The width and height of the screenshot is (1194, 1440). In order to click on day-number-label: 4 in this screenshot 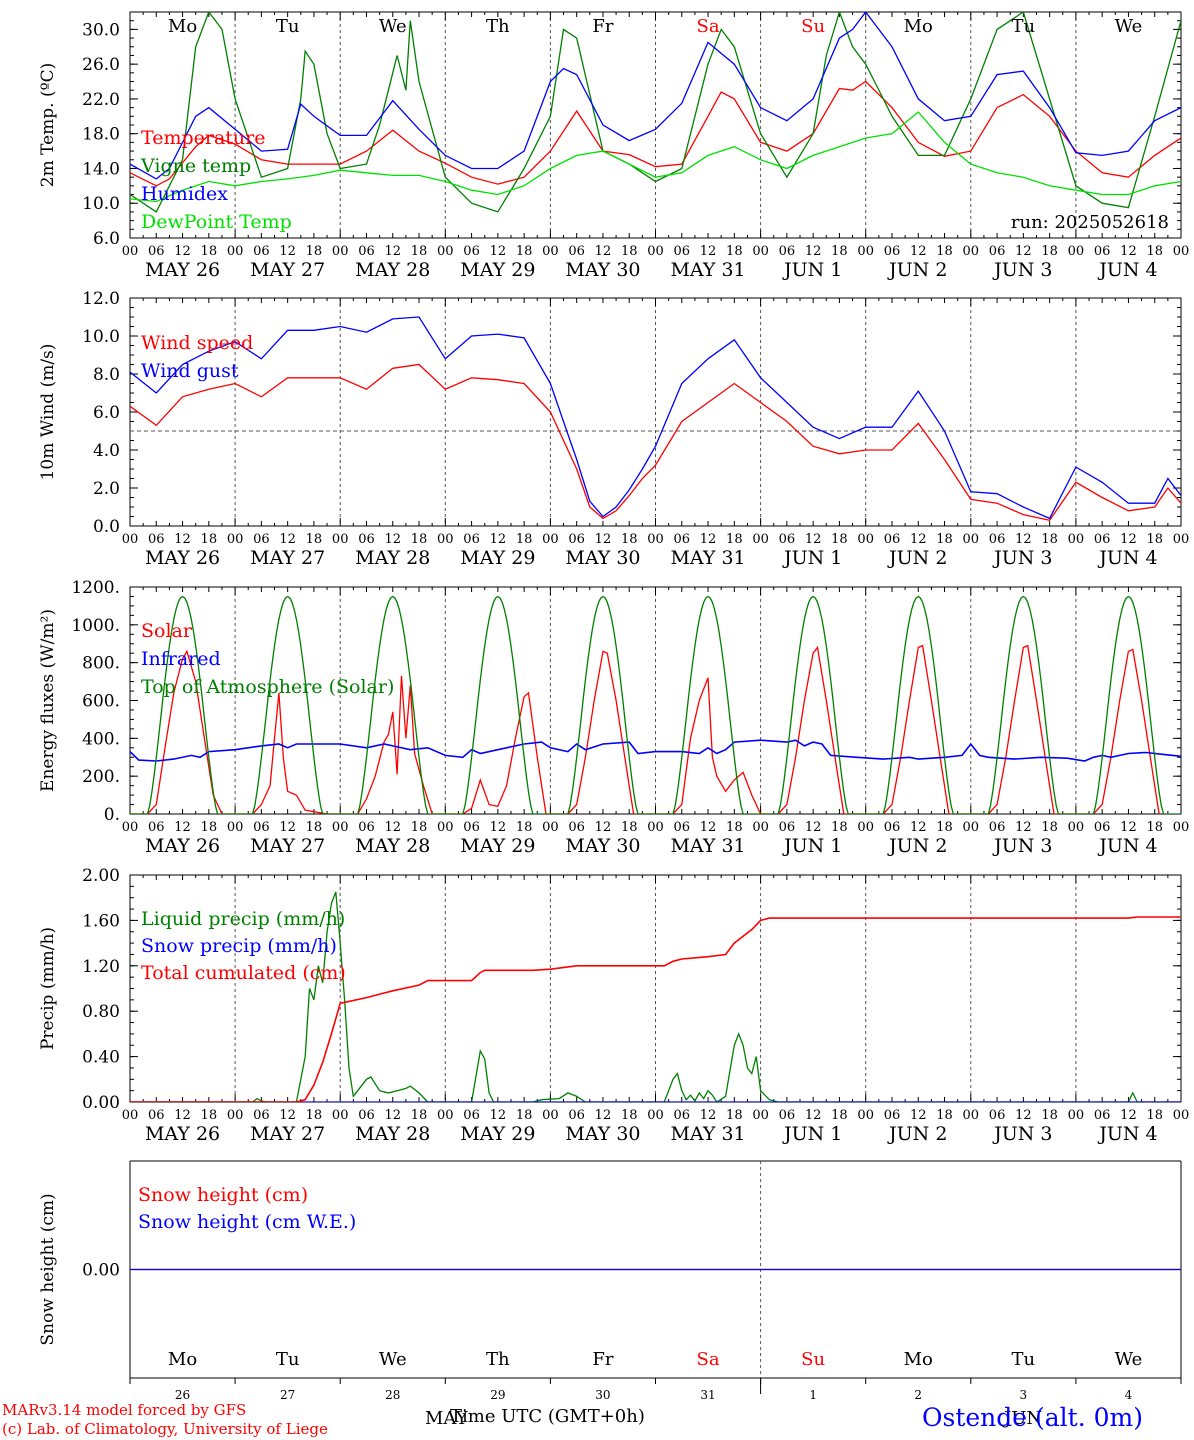, I will do `click(1129, 1395)`.